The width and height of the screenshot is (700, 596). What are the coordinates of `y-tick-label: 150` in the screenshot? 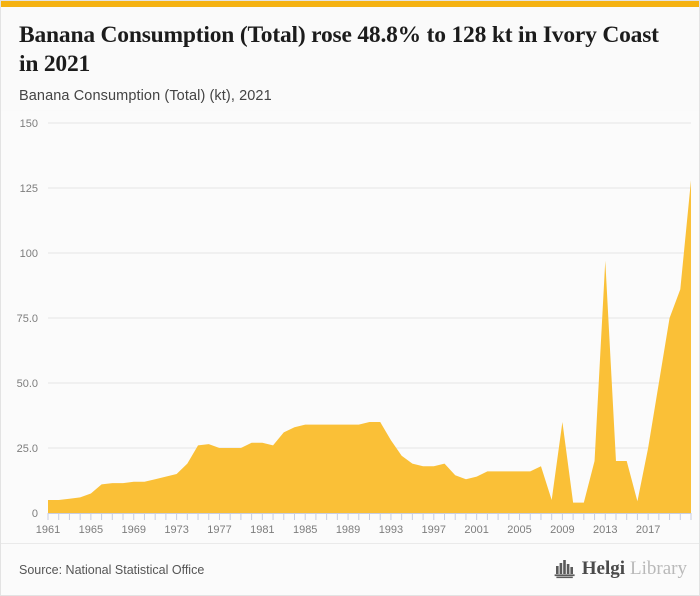 It's located at (29, 124).